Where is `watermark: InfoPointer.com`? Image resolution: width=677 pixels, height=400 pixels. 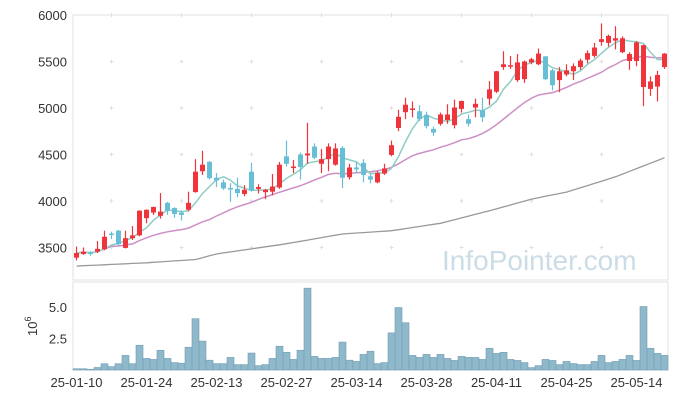 watermark: InfoPointer.com is located at coordinates (539, 260).